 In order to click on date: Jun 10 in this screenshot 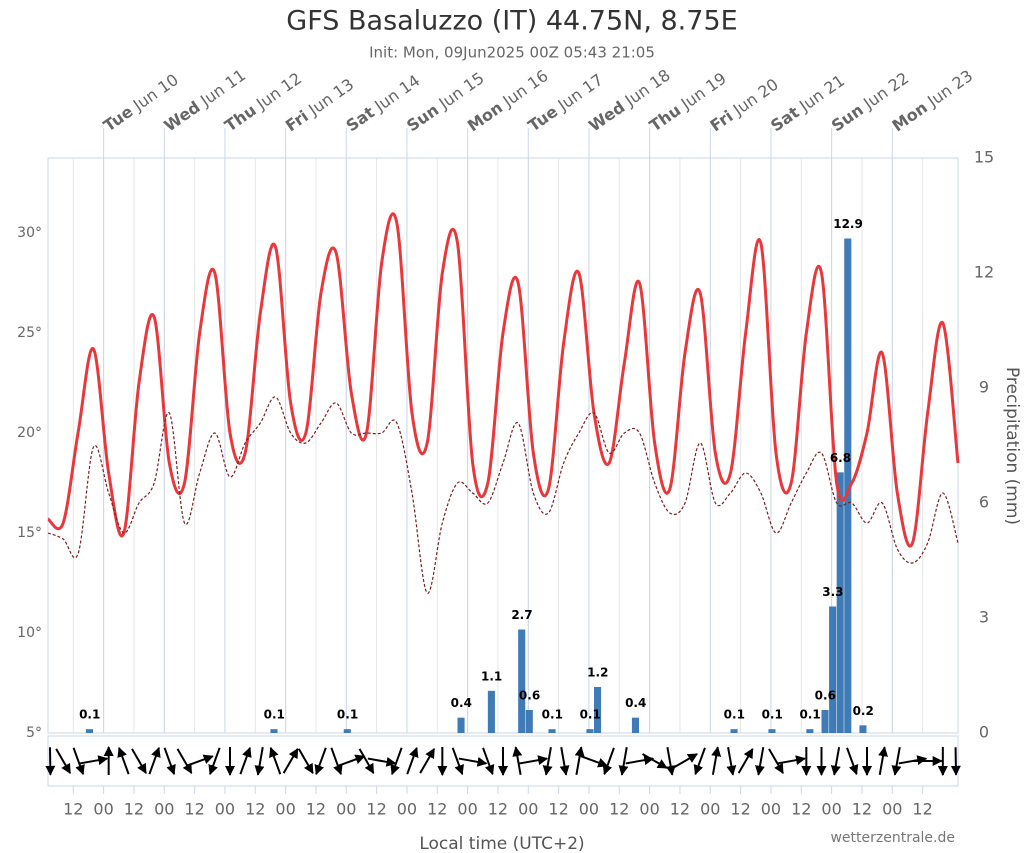, I will do `click(155, 92)`.